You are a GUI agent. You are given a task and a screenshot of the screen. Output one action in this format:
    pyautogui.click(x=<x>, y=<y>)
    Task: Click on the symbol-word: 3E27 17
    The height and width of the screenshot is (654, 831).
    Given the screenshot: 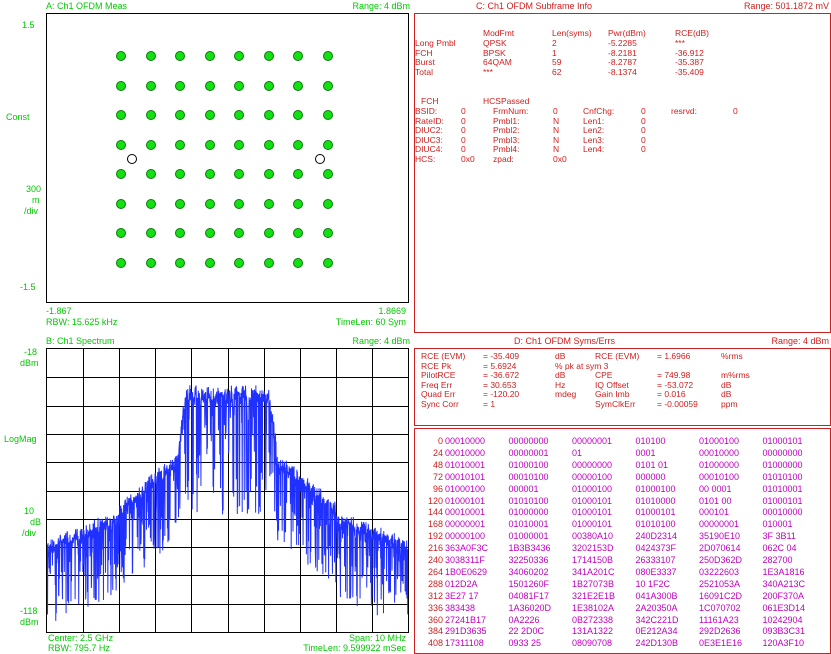 What is the action you would take?
    pyautogui.click(x=462, y=595)
    